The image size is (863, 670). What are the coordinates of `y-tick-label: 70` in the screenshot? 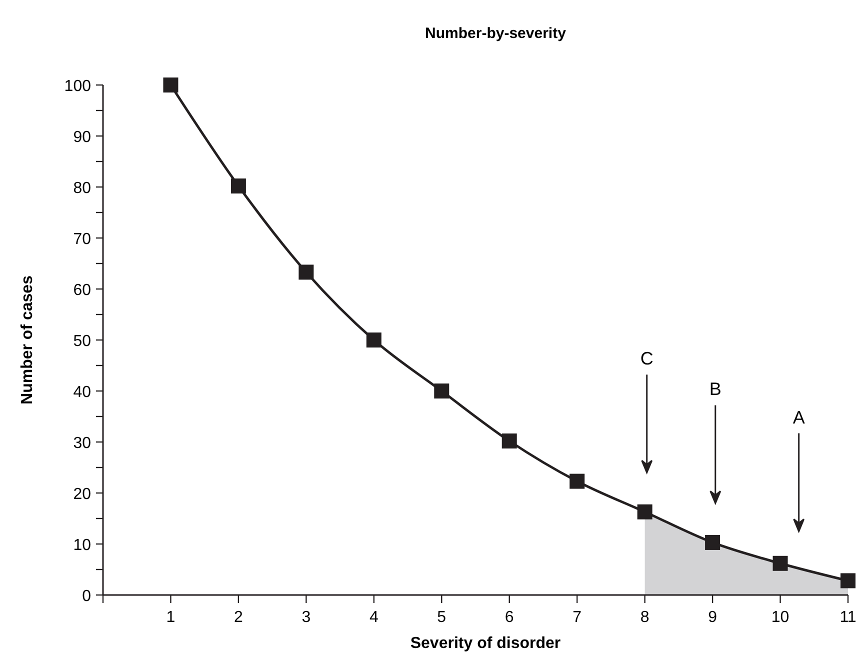 It's located at (82, 239).